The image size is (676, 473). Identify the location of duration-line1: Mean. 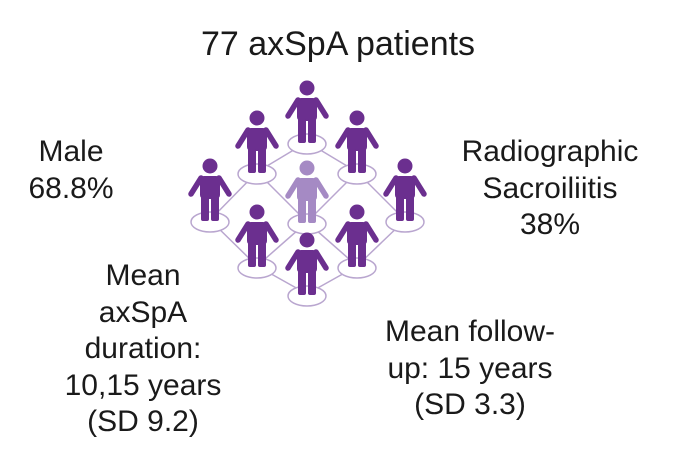
(143, 275).